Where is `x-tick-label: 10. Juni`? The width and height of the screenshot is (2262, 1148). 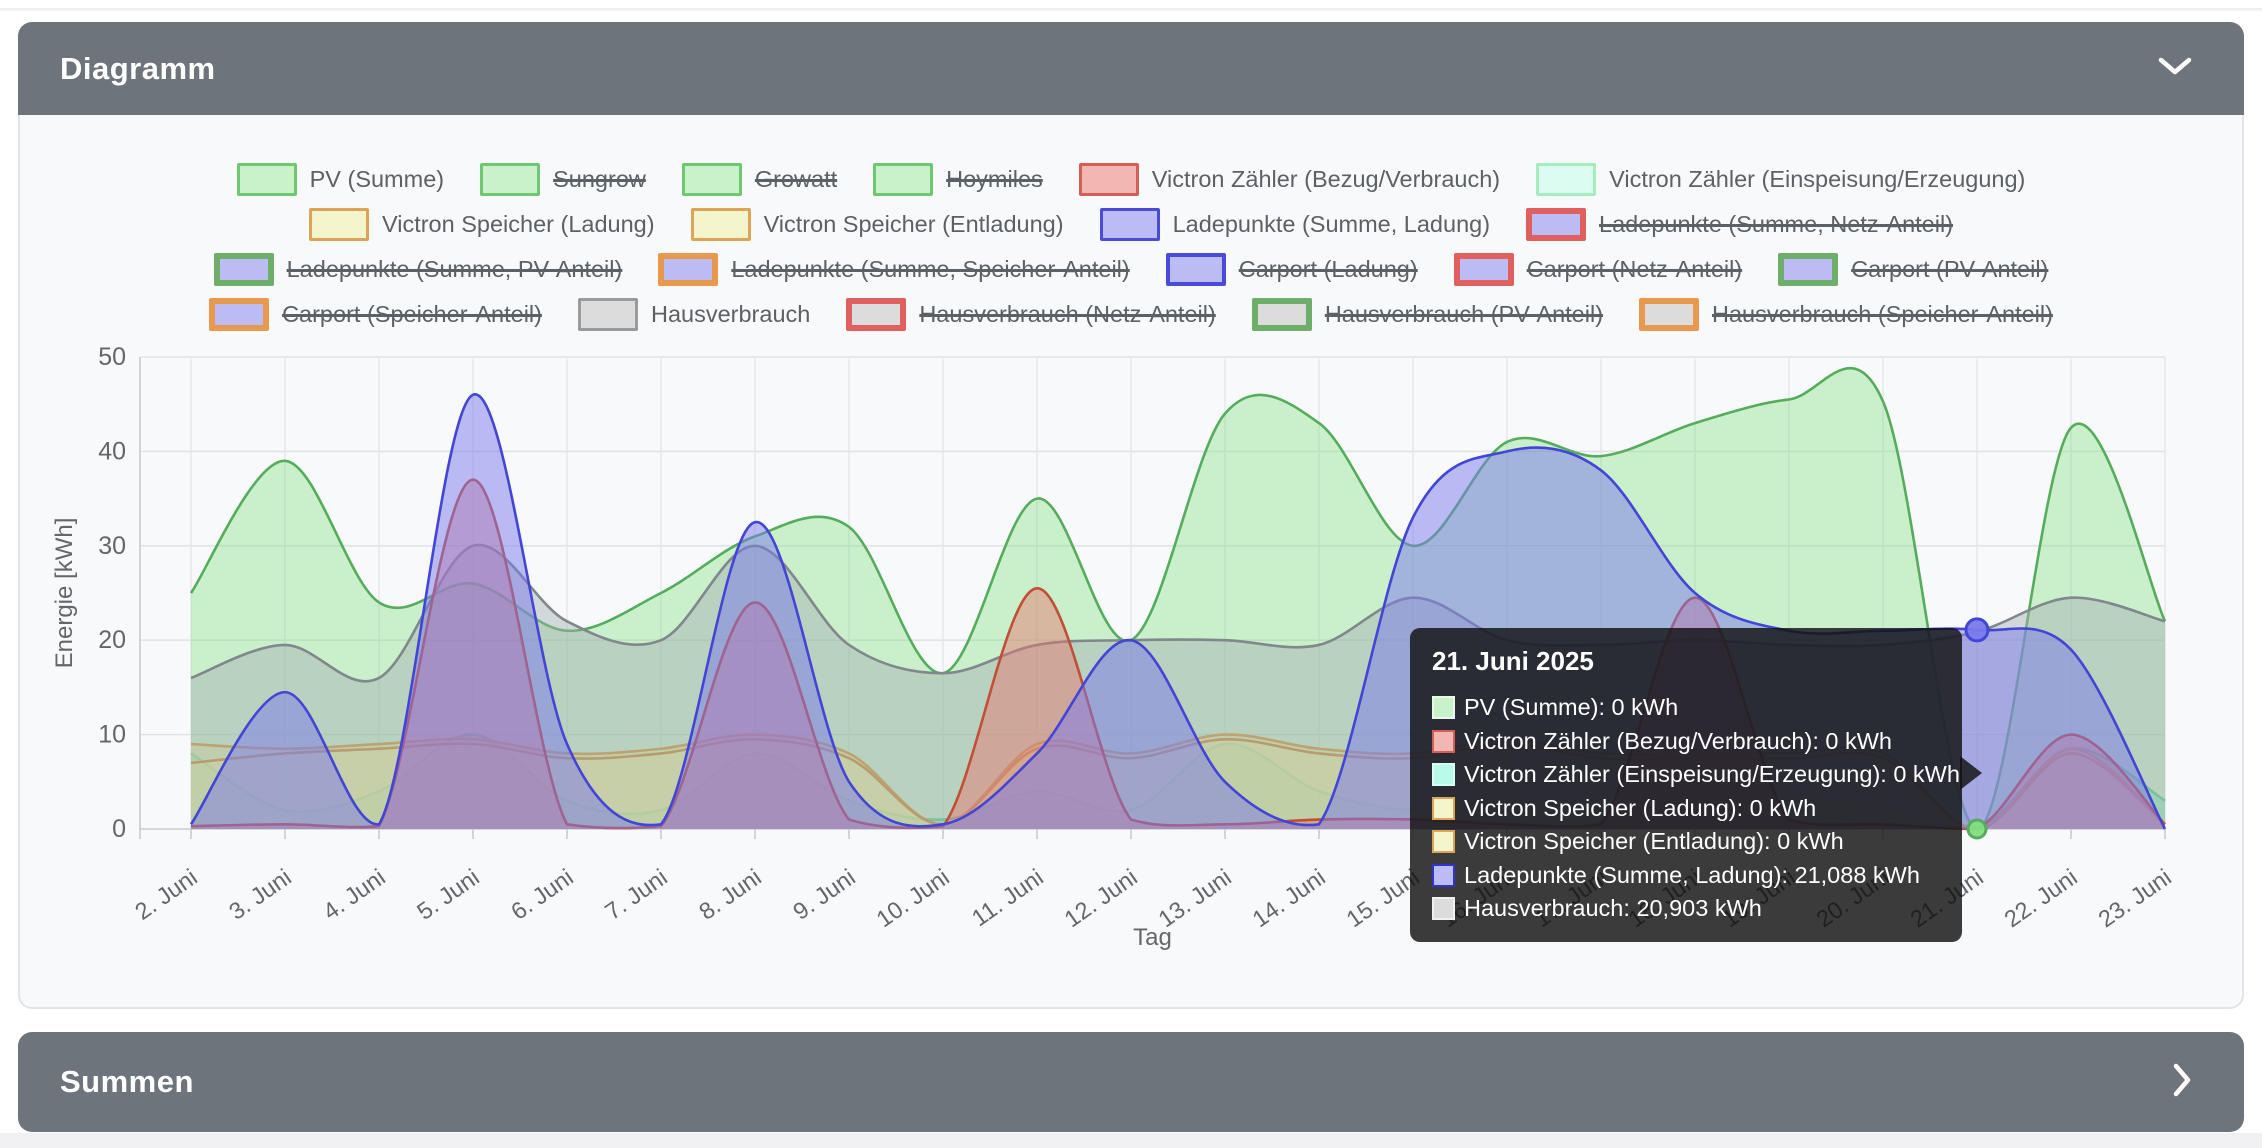 x-tick-label: 10. Juni is located at coordinates (913, 898).